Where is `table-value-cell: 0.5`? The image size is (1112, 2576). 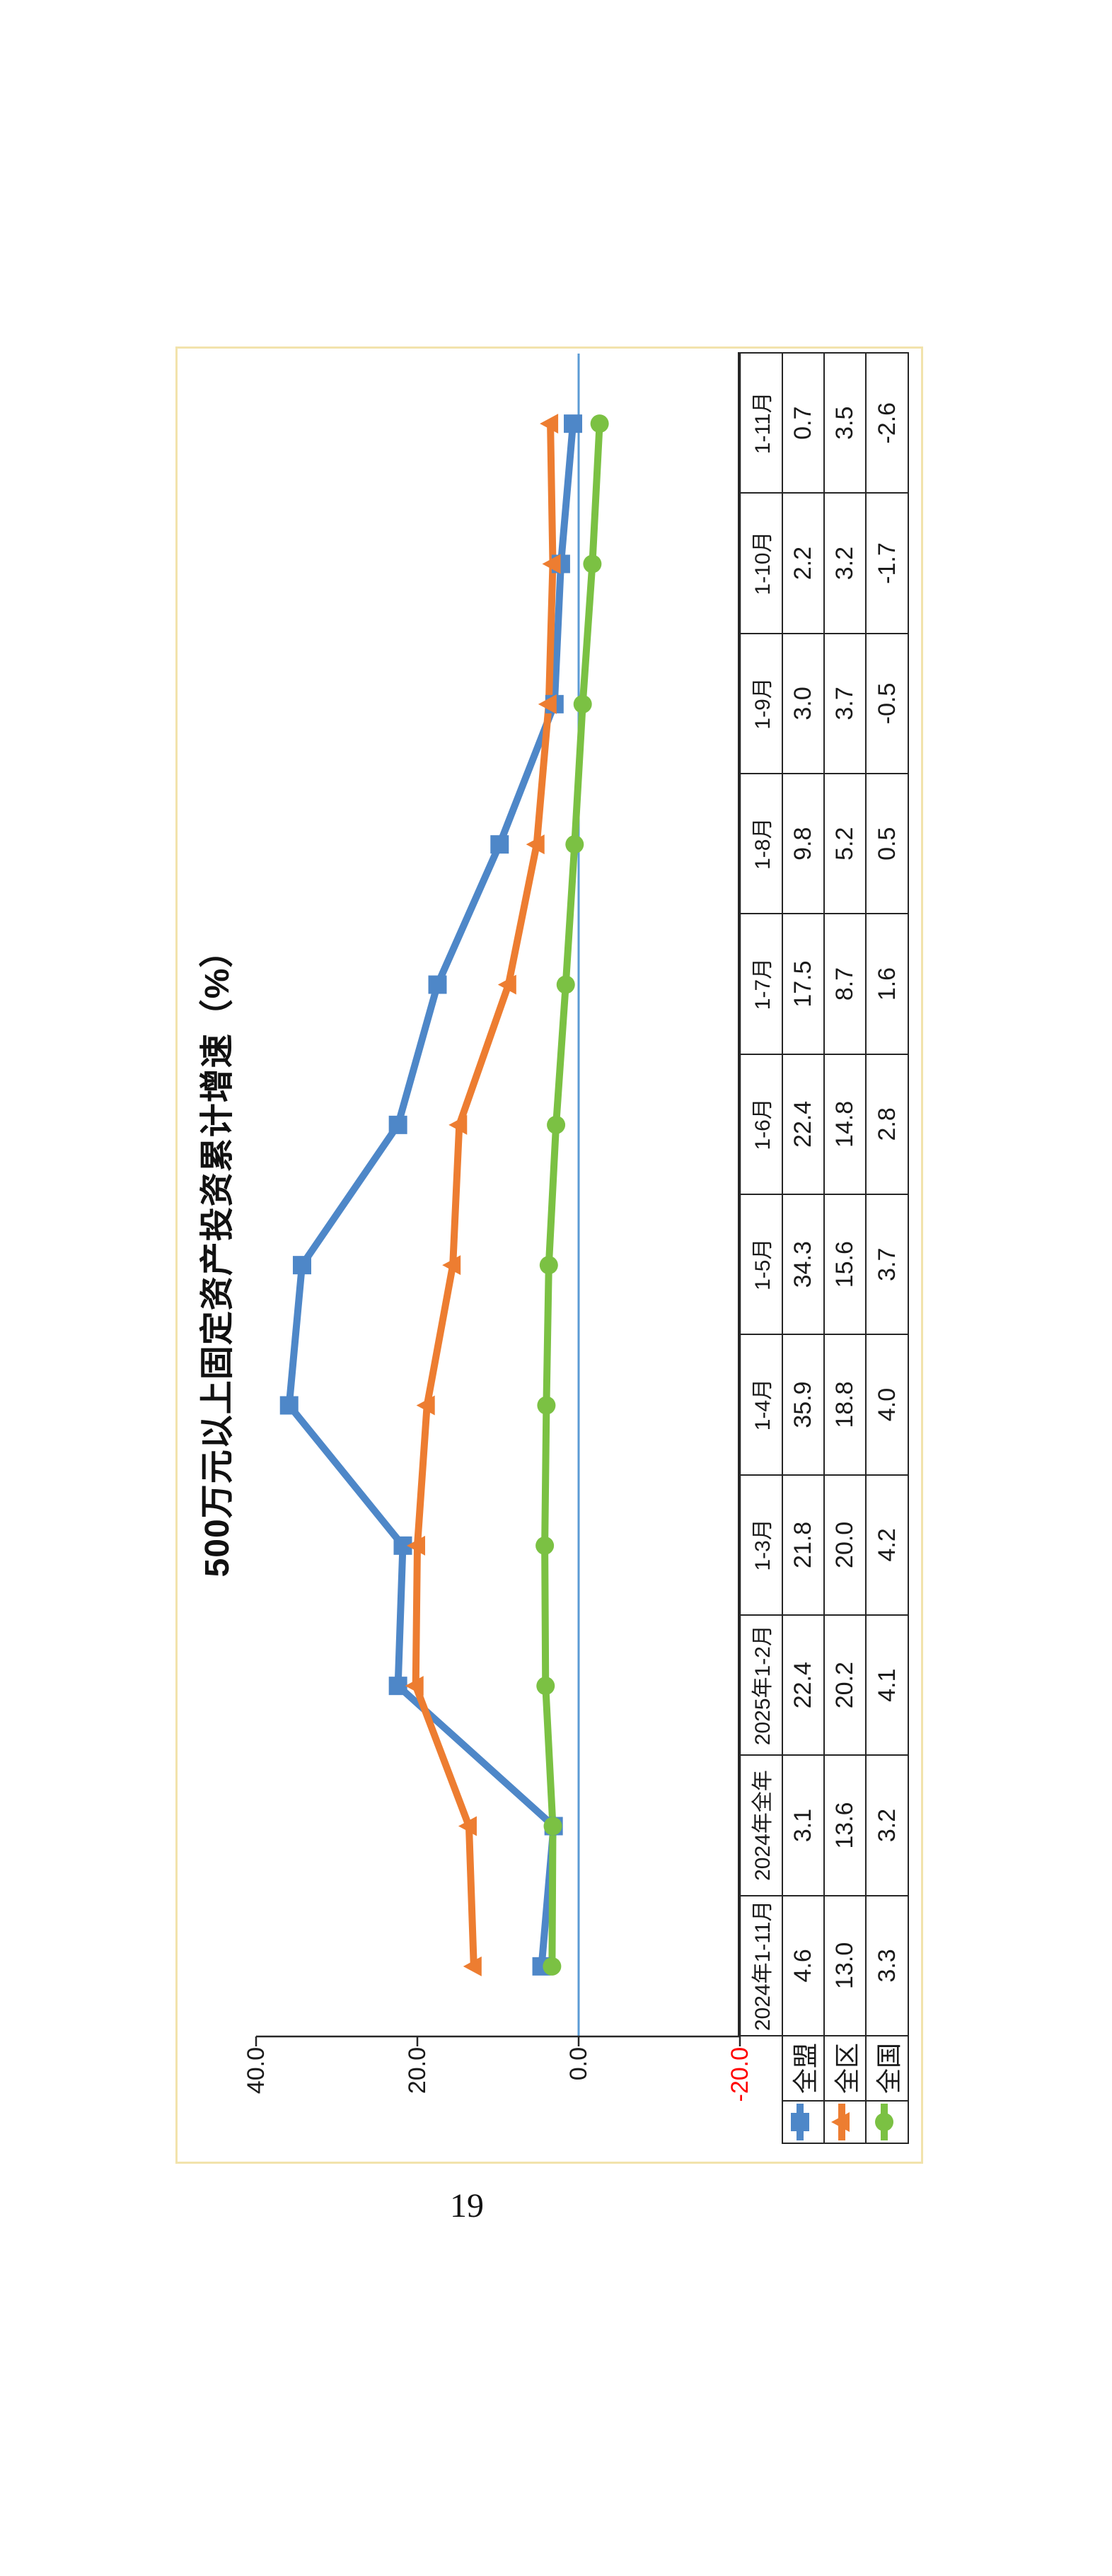
table-value-cell: 0.5 is located at coordinates (887, 844).